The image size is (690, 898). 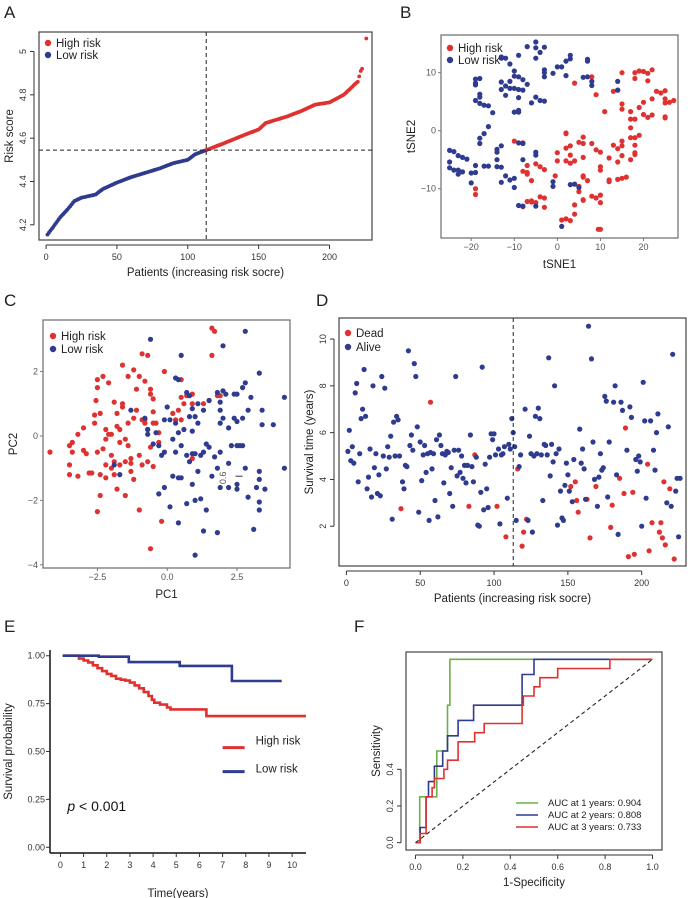 I want to click on x-tick-label: 0.0, so click(x=415, y=867).